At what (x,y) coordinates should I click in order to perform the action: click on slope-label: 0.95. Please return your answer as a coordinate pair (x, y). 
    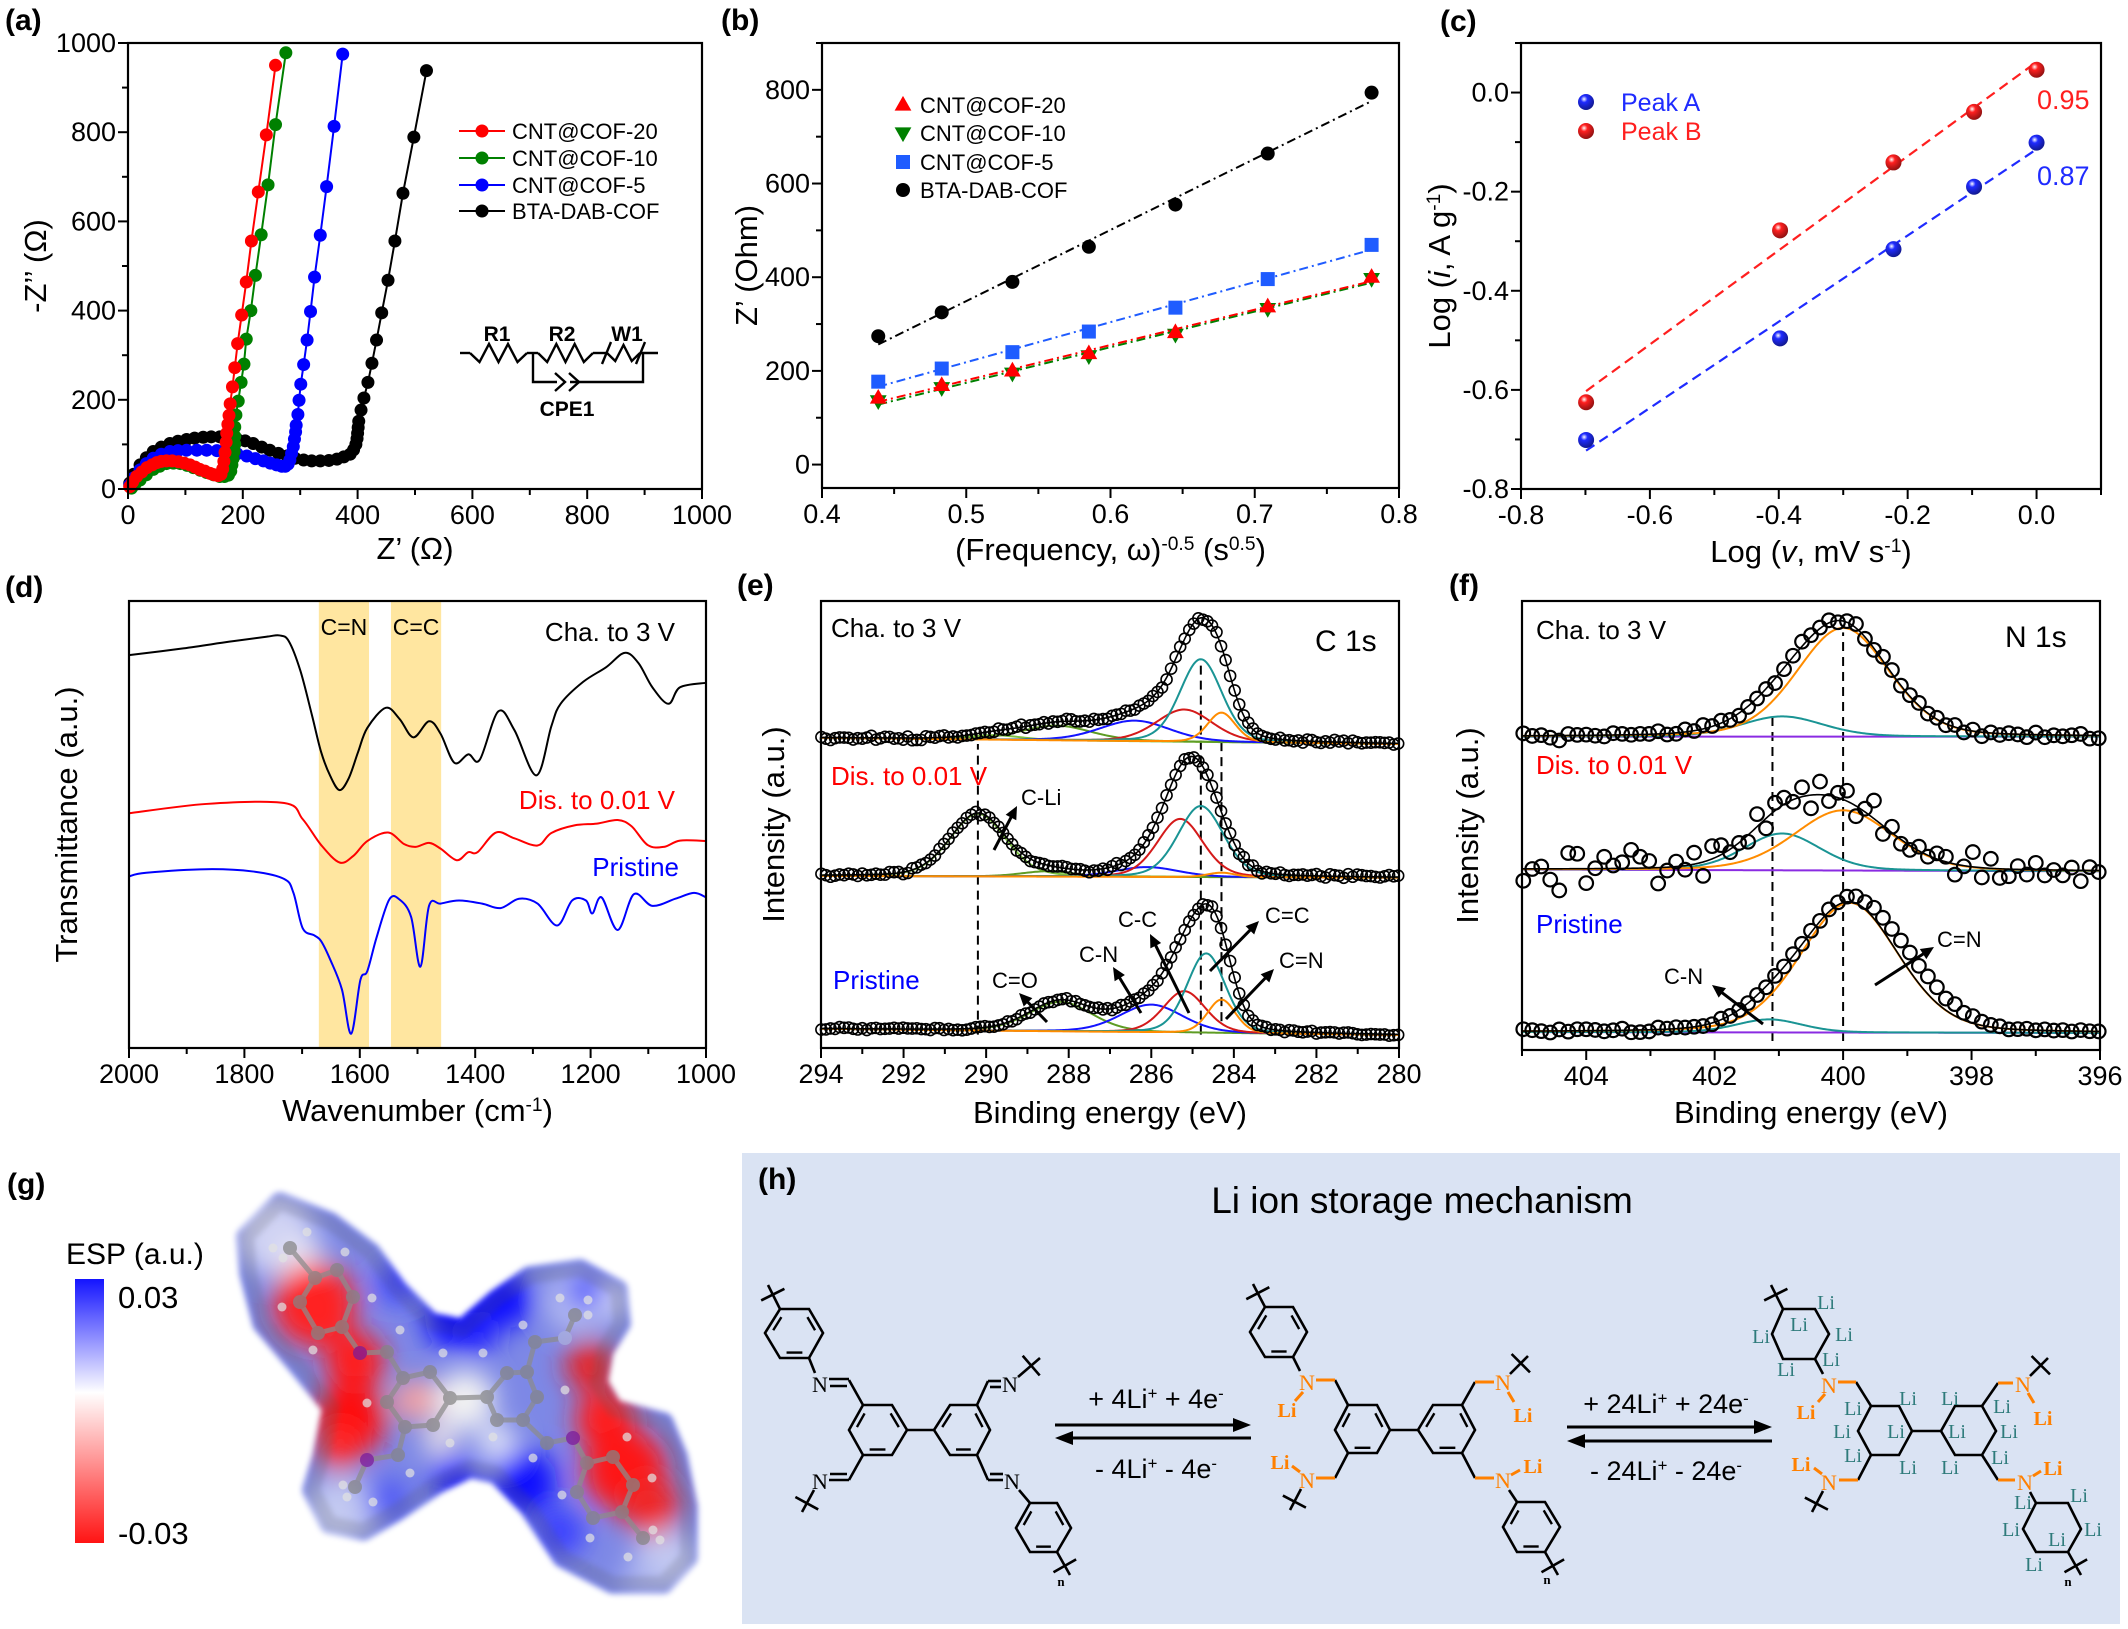
    Looking at the image, I should click on (2063, 100).